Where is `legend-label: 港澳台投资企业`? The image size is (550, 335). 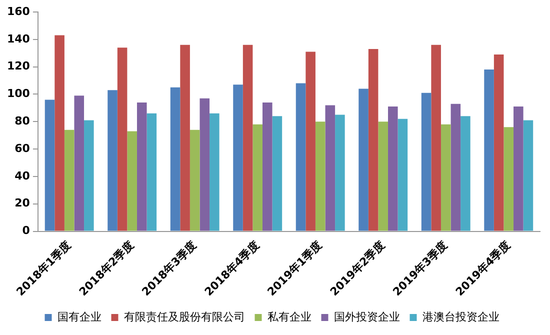
legend-label: 港澳台投资企业 is located at coordinates (461, 317).